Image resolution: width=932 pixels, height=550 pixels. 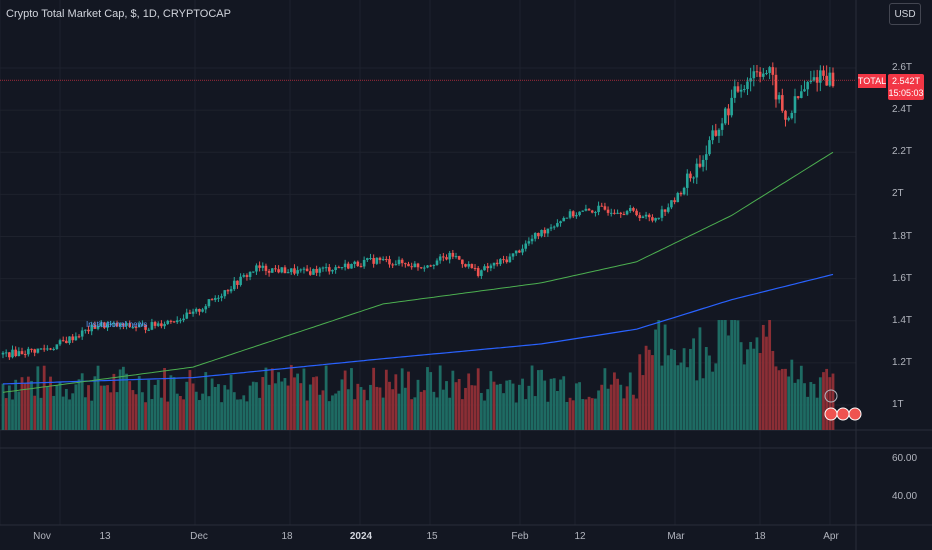 What do you see at coordinates (287, 536) in the screenshot?
I see `time-axis-tick: 18` at bounding box center [287, 536].